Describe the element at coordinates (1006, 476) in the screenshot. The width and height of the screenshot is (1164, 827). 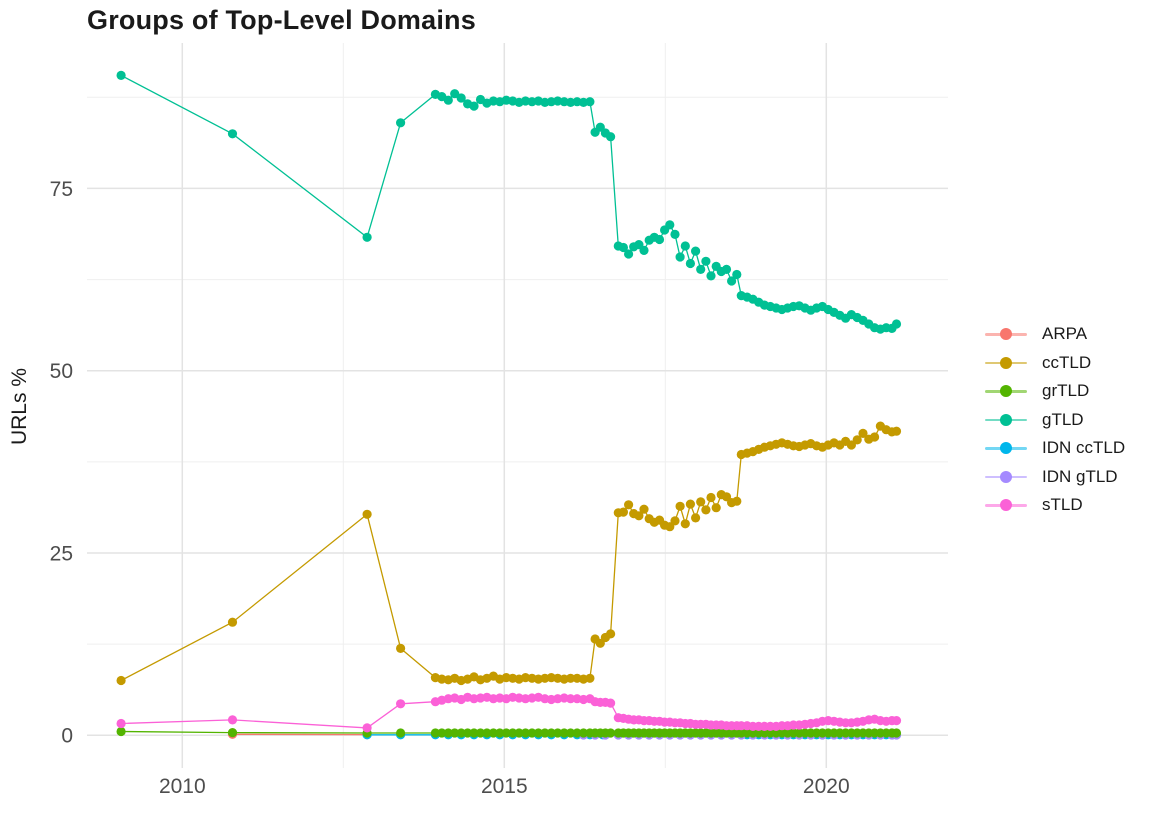
I see `idn_gtld-legend-key-icon` at that location.